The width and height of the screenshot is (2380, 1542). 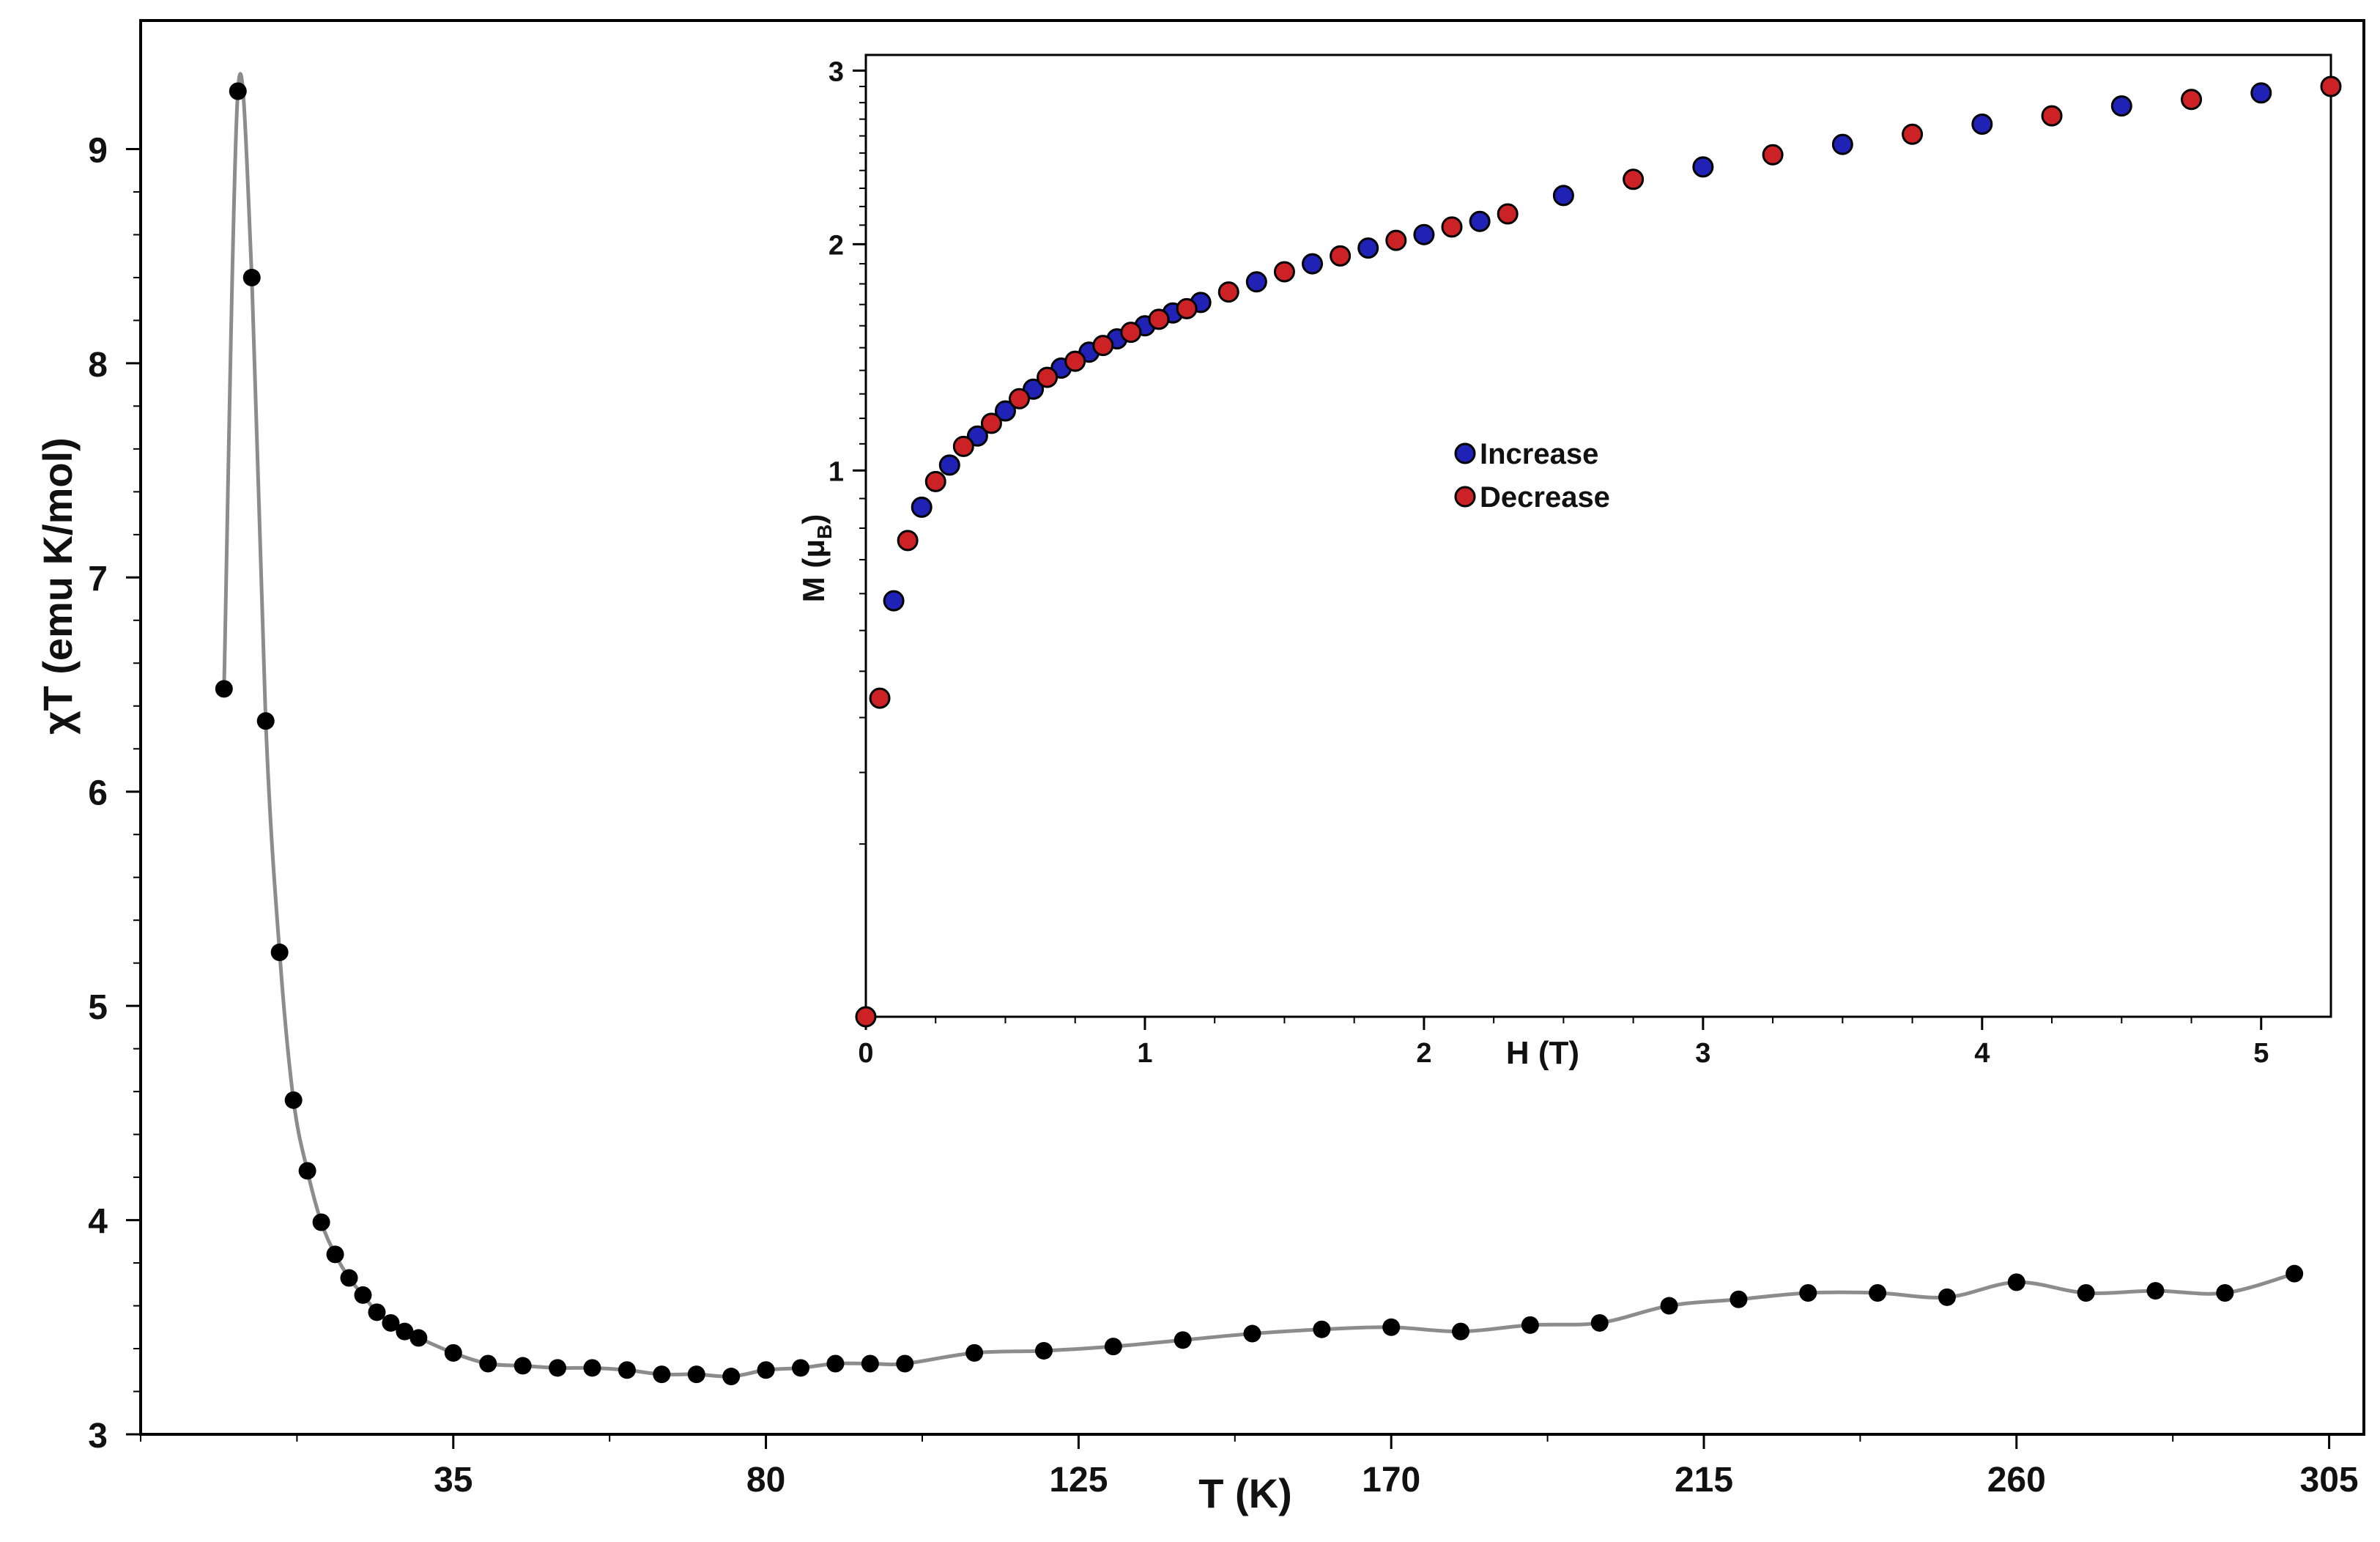 I want to click on inset-x-axis: 0 1 2 3 4 5, so click(x=1563, y=1043).